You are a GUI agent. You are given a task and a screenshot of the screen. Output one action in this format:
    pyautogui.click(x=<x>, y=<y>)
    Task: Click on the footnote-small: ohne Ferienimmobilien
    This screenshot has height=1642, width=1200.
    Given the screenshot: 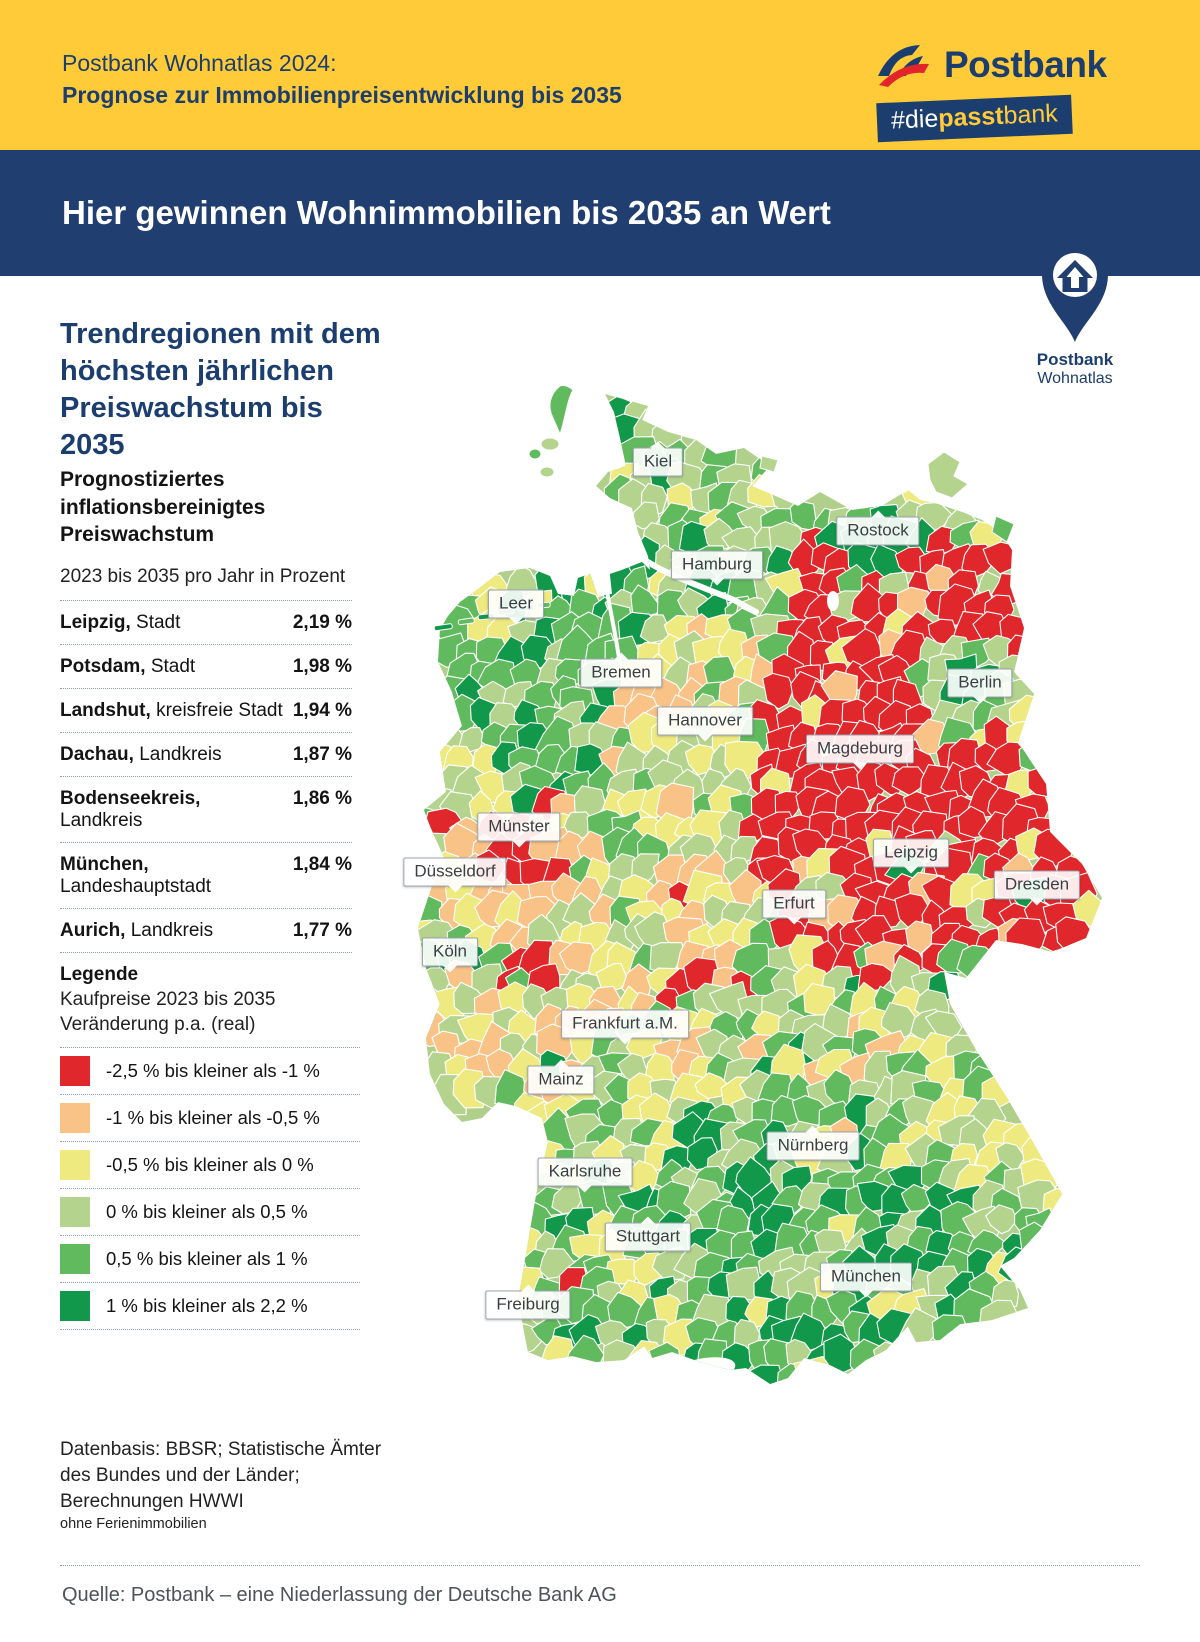 What is the action you would take?
    pyautogui.click(x=133, y=1524)
    